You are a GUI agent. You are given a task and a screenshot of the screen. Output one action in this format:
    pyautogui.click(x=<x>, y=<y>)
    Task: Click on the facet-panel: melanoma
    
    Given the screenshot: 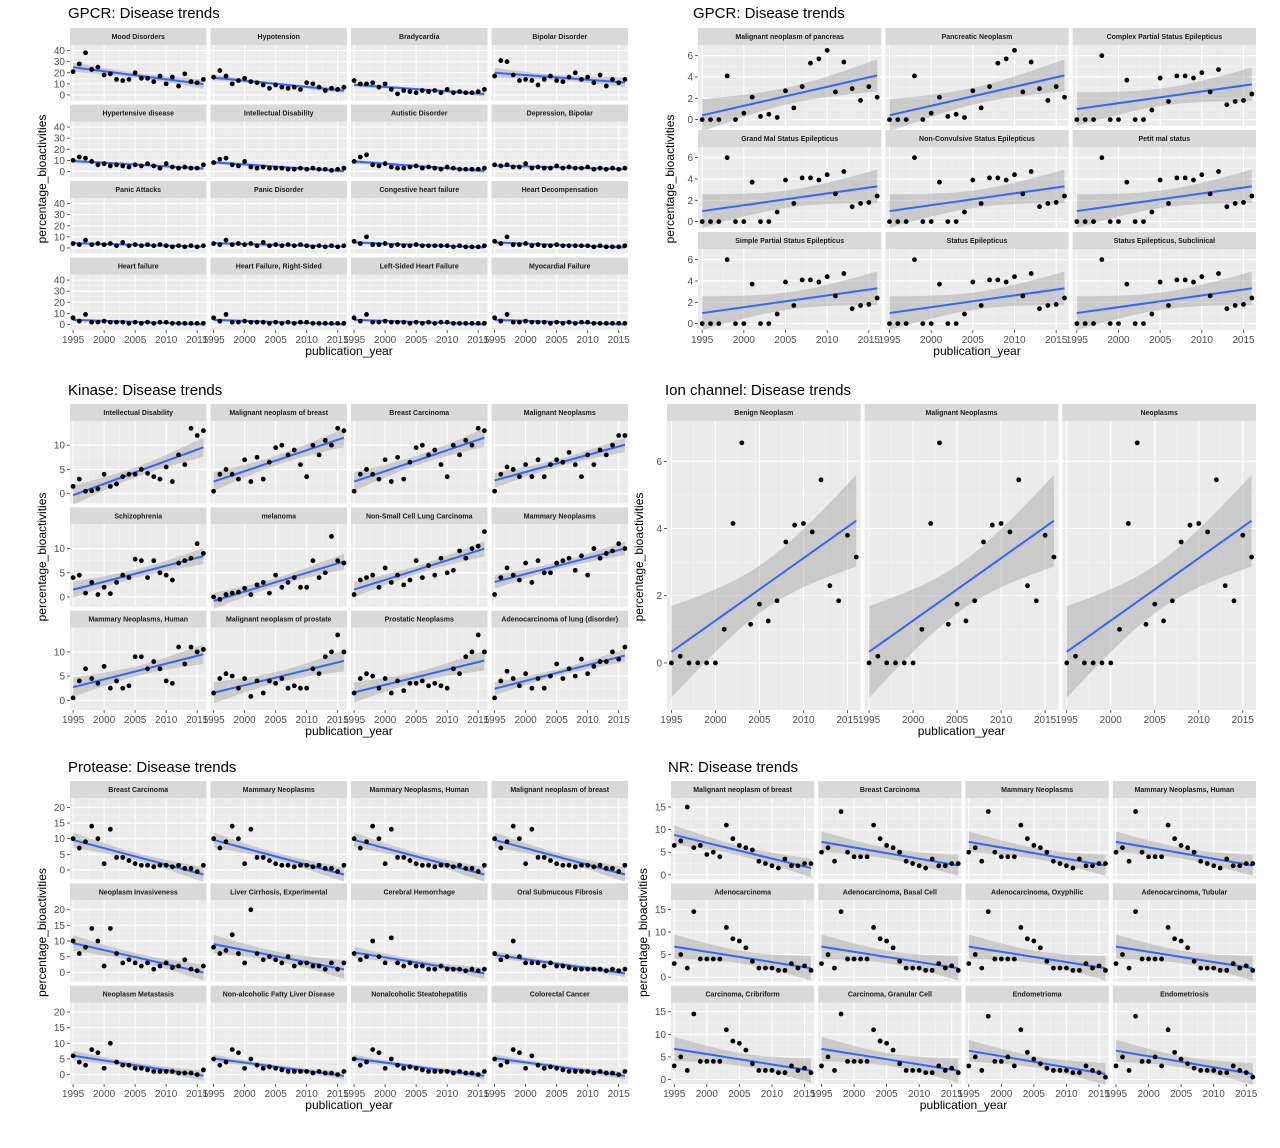 What is the action you would take?
    pyautogui.click(x=278, y=558)
    